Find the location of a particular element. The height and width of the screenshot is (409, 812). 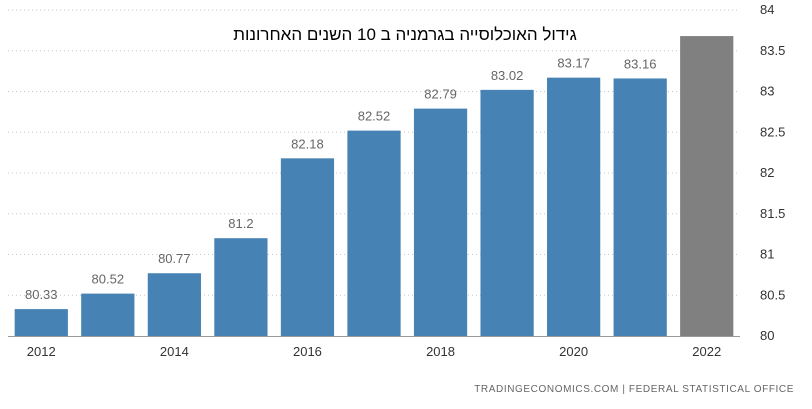

data-label-2021: 83.16 is located at coordinates (640, 63).